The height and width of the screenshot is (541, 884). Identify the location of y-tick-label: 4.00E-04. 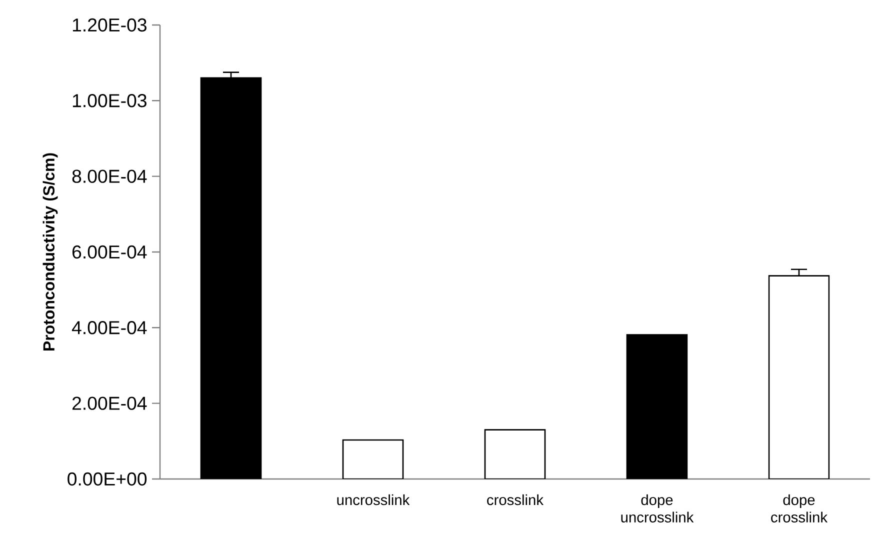
(109, 327).